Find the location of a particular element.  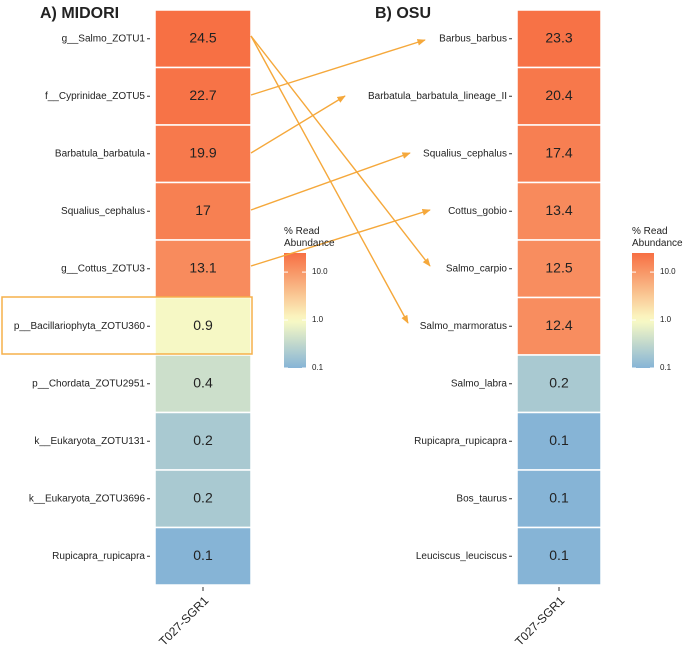

cell-label: 20.4 is located at coordinates (558, 95).